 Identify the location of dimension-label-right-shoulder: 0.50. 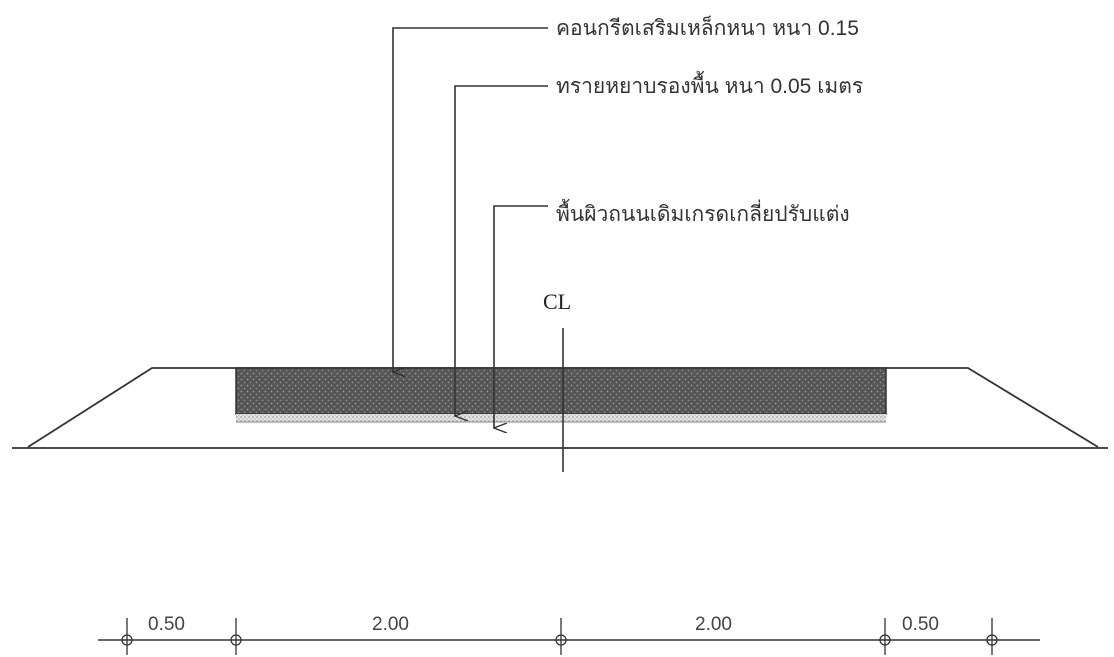
(920, 624).